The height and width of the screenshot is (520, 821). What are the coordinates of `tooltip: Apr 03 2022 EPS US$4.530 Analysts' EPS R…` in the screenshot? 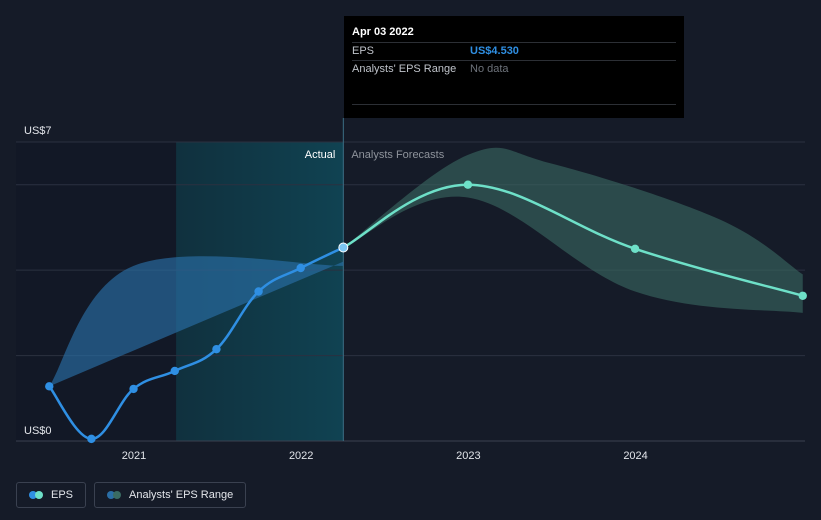 It's located at (514, 67).